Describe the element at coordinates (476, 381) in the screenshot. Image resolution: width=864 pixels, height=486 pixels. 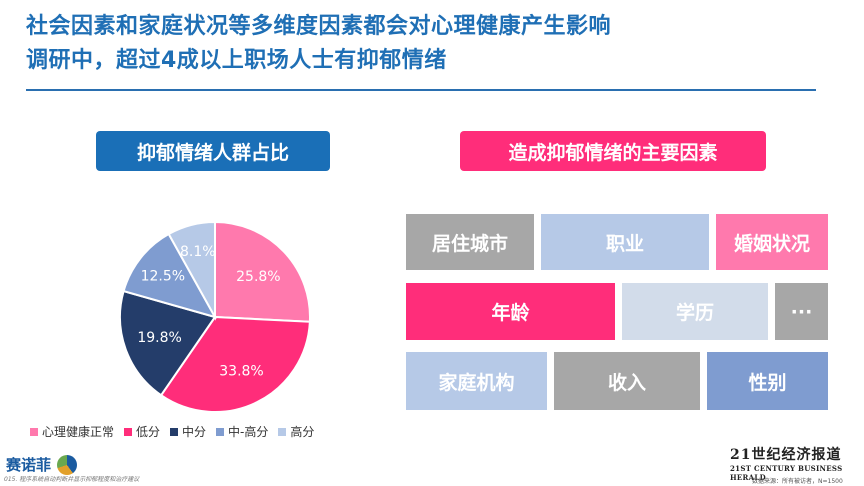
I see `factor-block-7: 家庭机构` at that location.